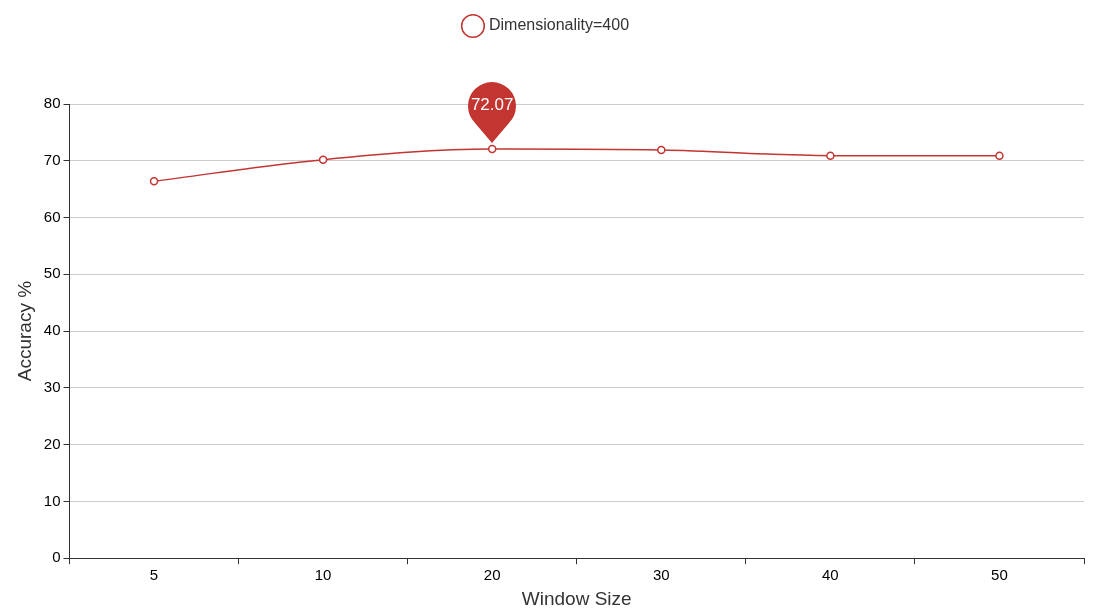 The height and width of the screenshot is (611, 1094). What do you see at coordinates (24, 331) in the screenshot?
I see `y-axis-title: Accuracy %` at bounding box center [24, 331].